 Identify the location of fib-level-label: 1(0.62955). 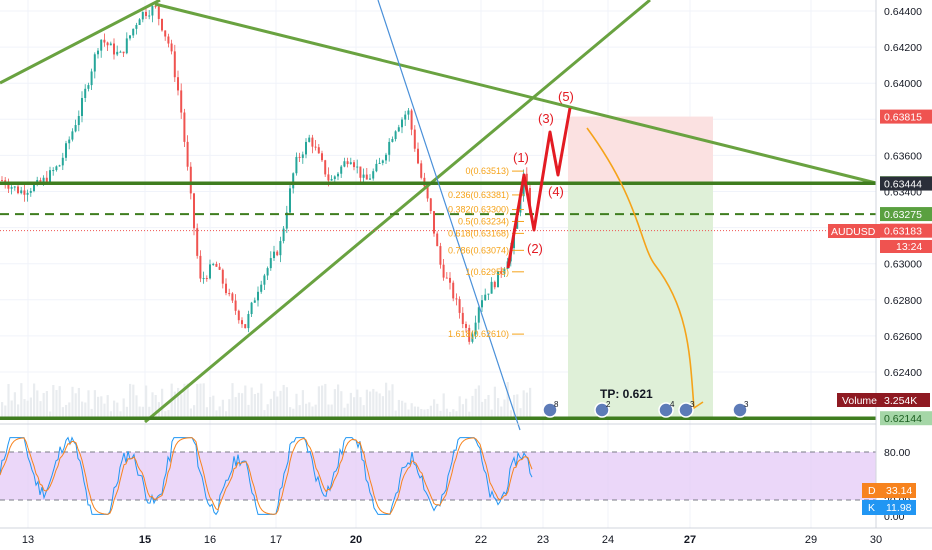
(487, 272).